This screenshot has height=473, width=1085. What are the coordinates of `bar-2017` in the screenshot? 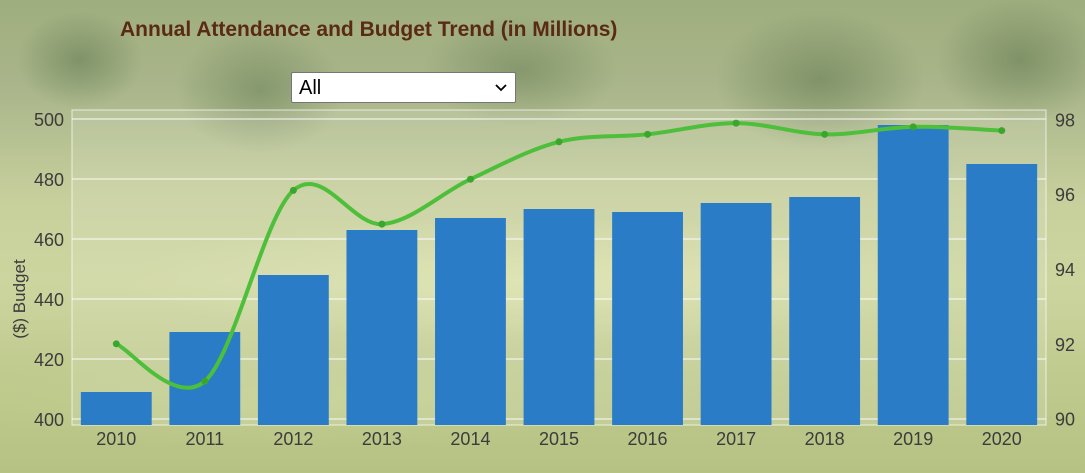 It's located at (736, 314).